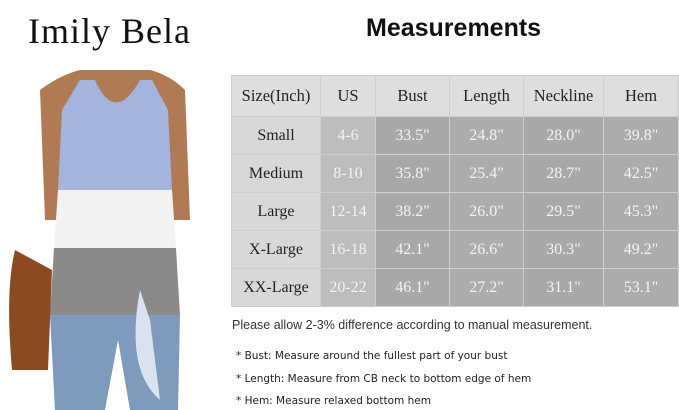 This screenshot has width=679, height=410. What do you see at coordinates (348, 249) in the screenshot?
I see `cell: 16-18` at bounding box center [348, 249].